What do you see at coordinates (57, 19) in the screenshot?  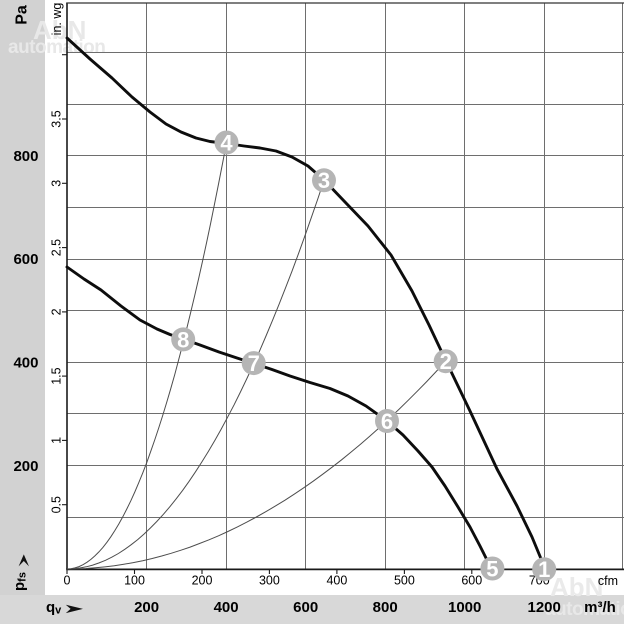 I see `svg-text: in. wg` at bounding box center [57, 19].